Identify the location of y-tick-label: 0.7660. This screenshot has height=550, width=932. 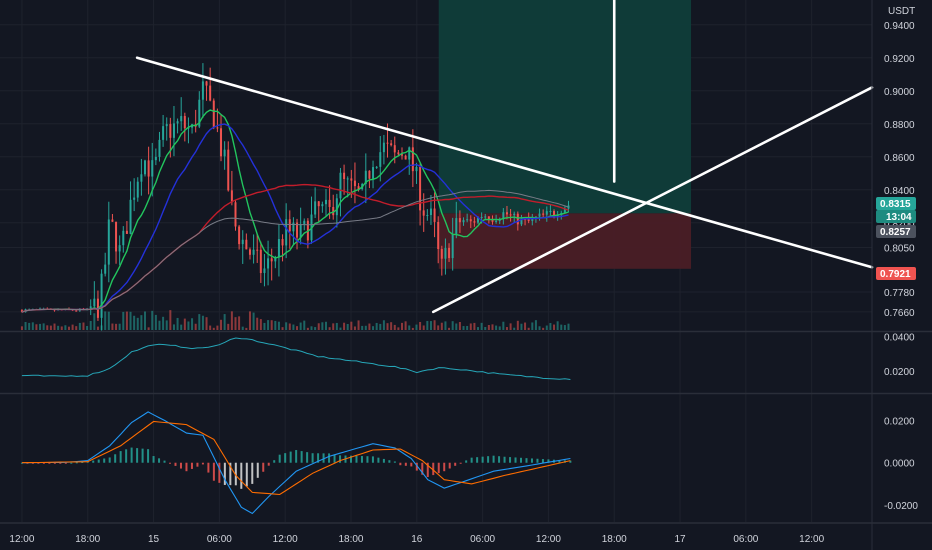
(899, 313).